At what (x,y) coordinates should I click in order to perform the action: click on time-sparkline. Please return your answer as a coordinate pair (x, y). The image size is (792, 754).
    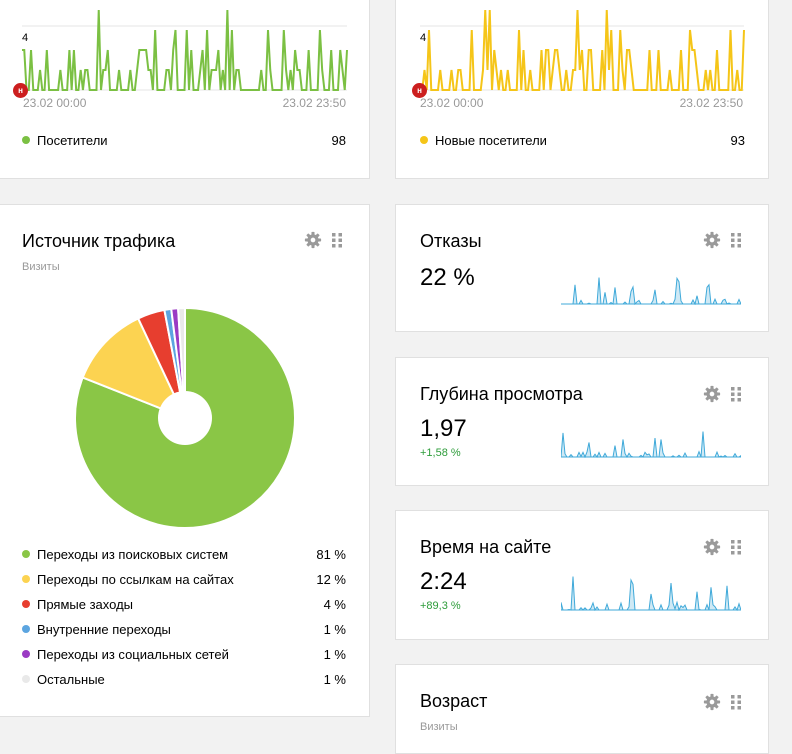
    Looking at the image, I should click on (651, 593).